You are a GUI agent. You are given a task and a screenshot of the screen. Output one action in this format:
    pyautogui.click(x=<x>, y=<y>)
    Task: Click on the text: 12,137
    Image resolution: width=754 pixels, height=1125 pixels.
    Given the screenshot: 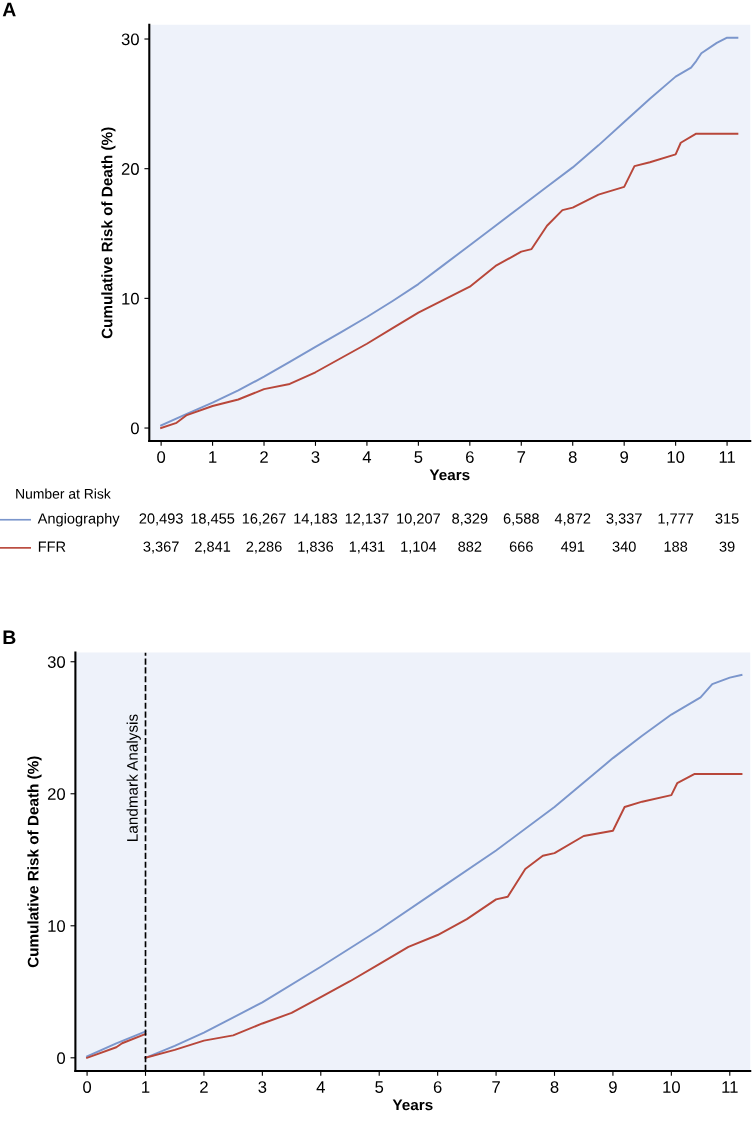 What is the action you would take?
    pyautogui.click(x=367, y=519)
    